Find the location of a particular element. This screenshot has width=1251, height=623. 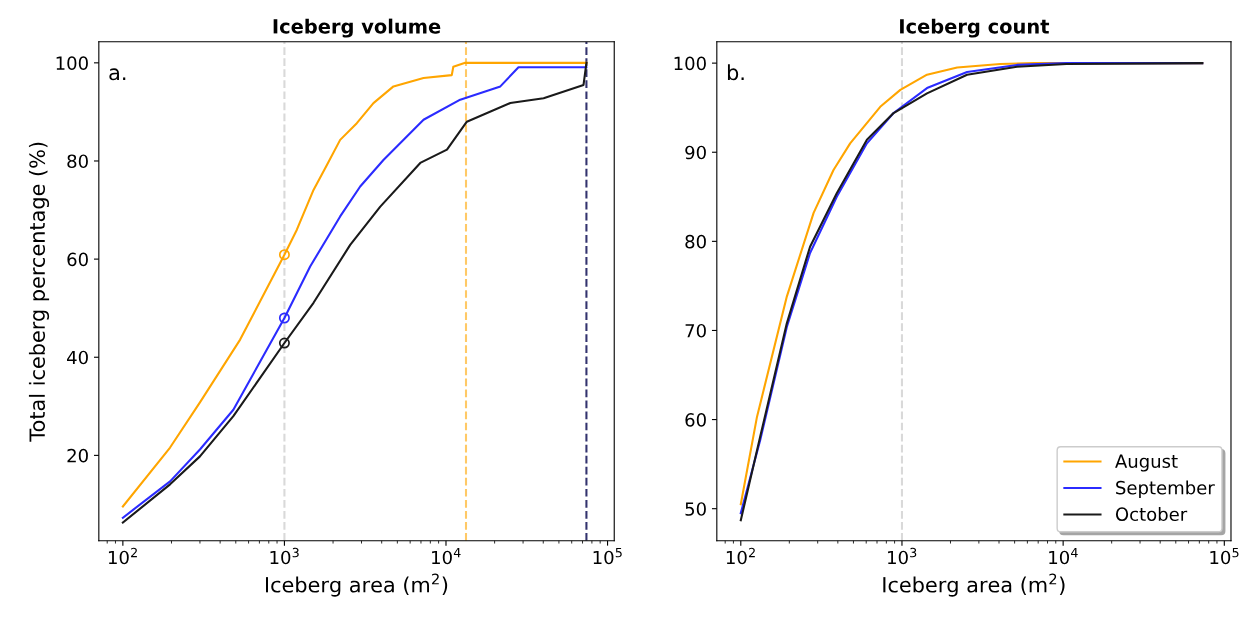

y-axis-title: Total iceberg percentage (%) is located at coordinates (39, 292).